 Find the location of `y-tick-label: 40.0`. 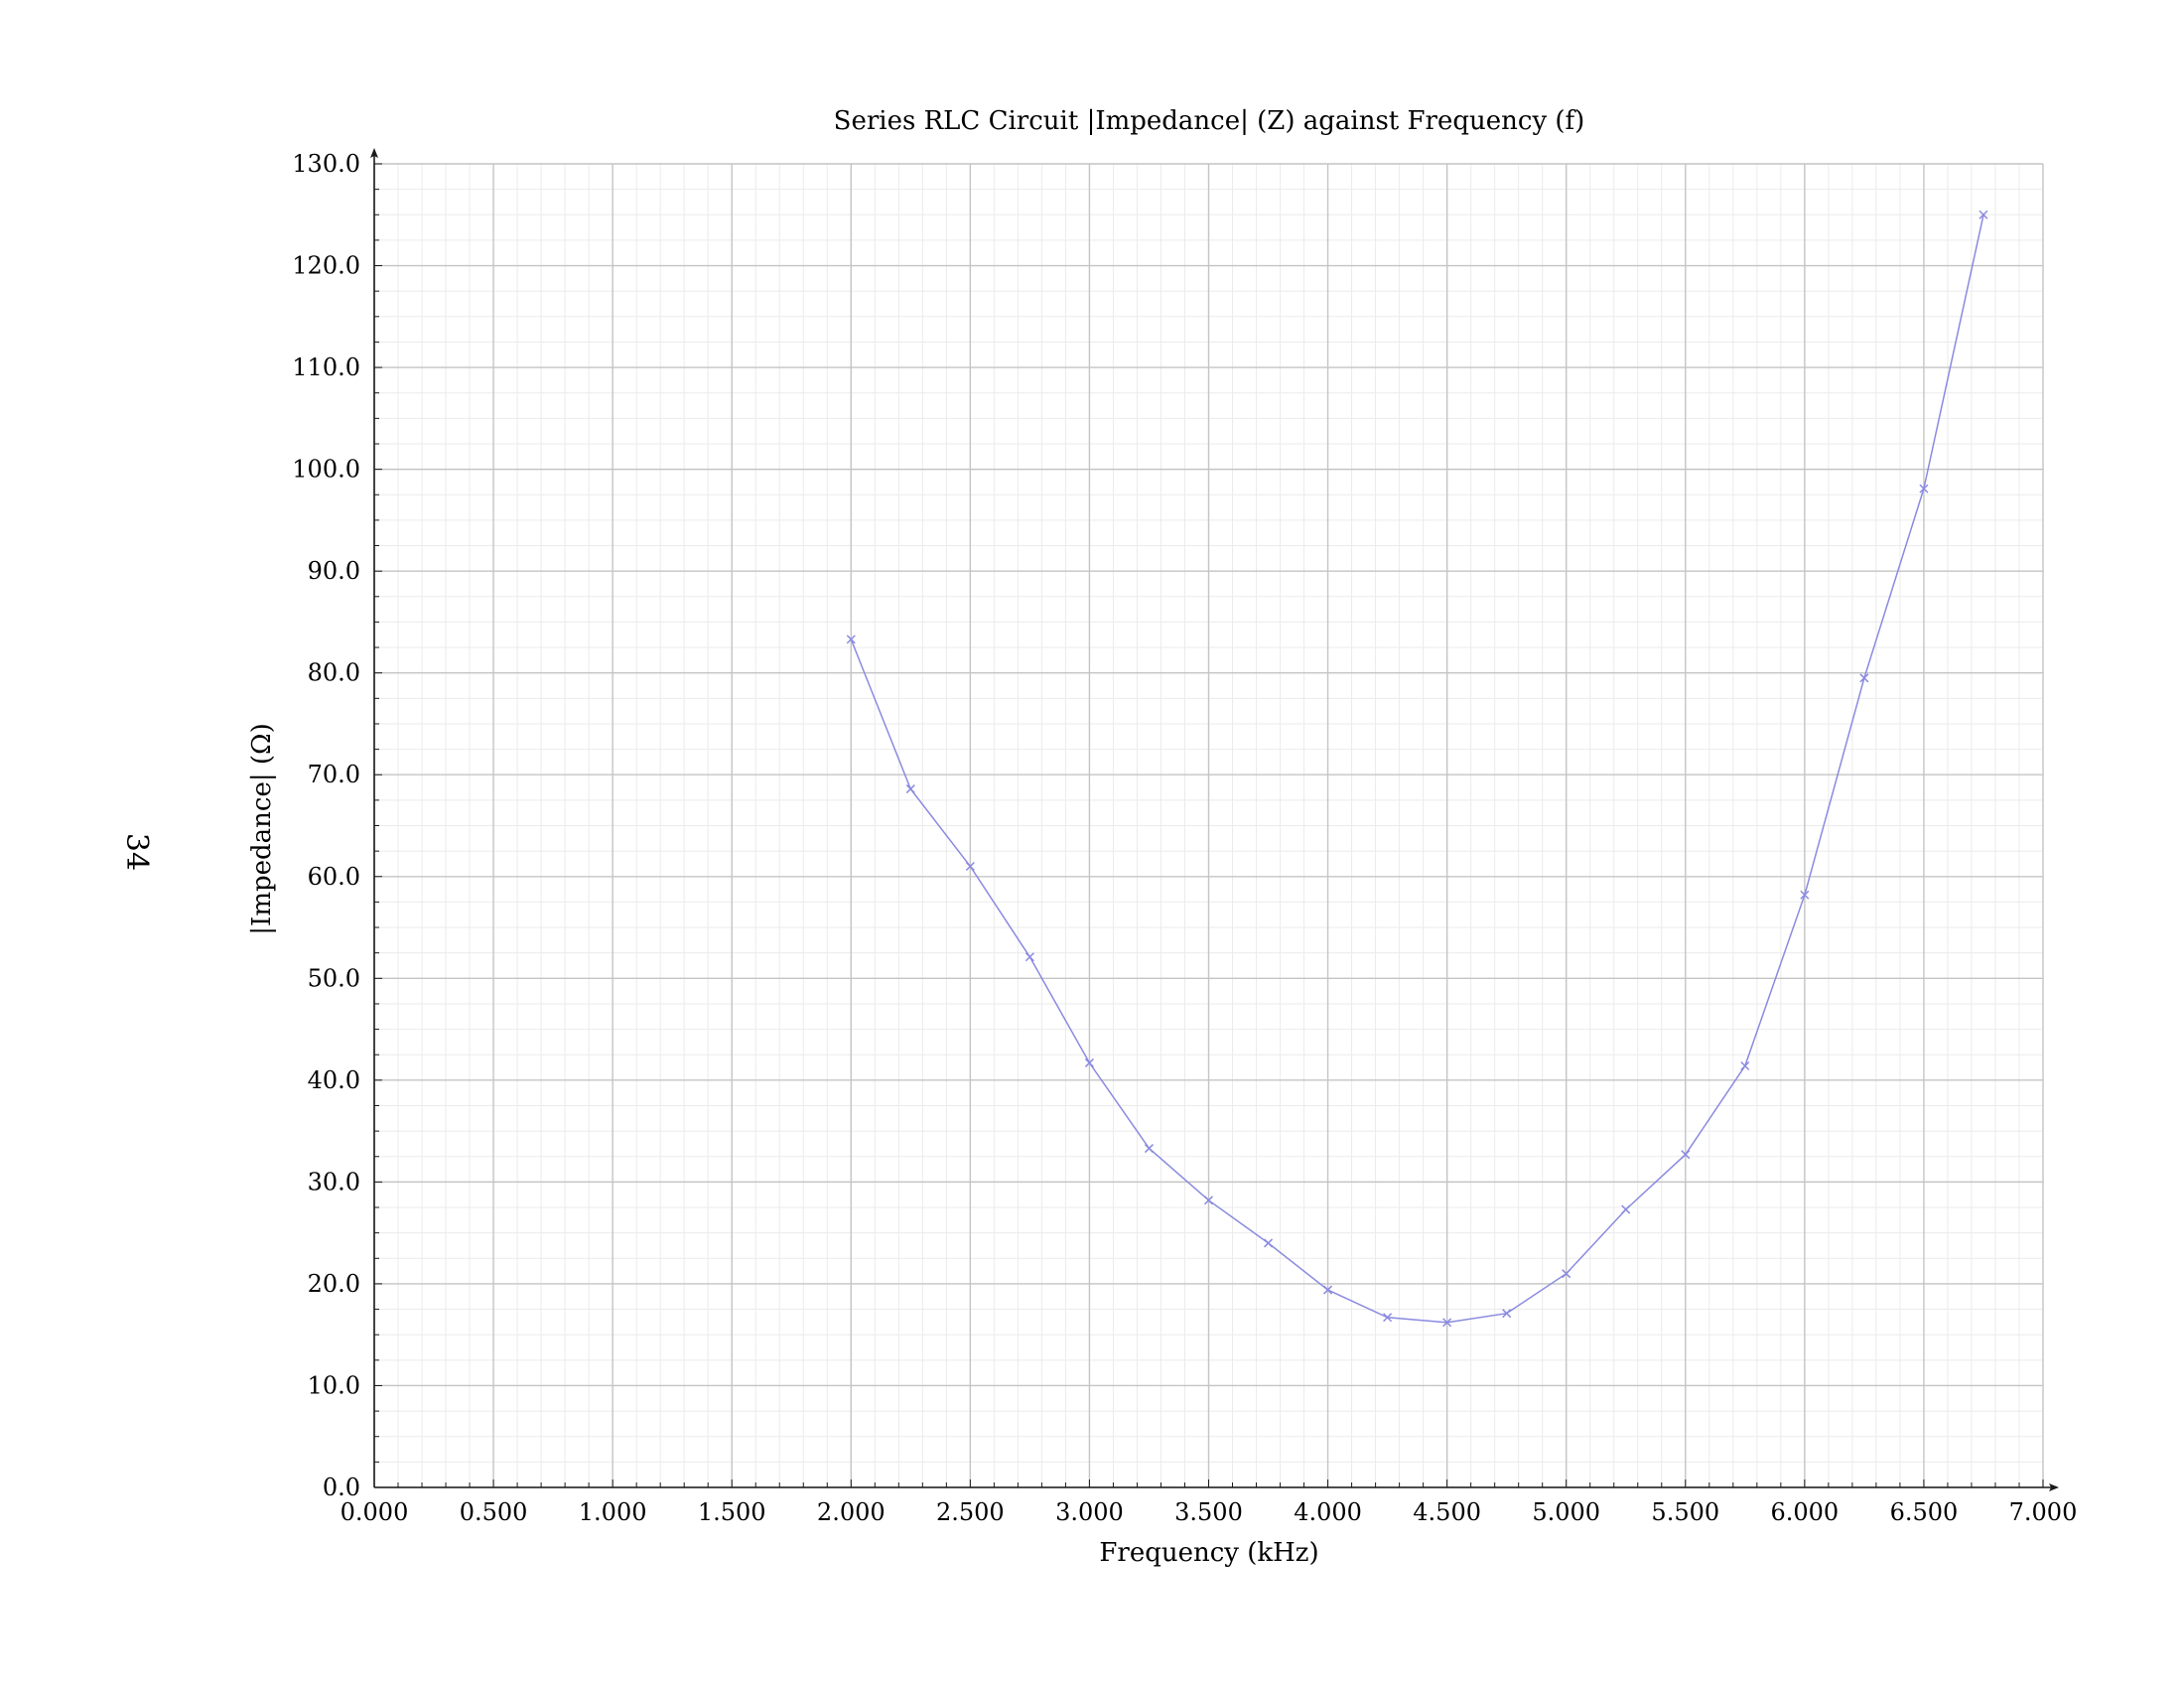

y-tick-label: 40.0 is located at coordinates (334, 1080).